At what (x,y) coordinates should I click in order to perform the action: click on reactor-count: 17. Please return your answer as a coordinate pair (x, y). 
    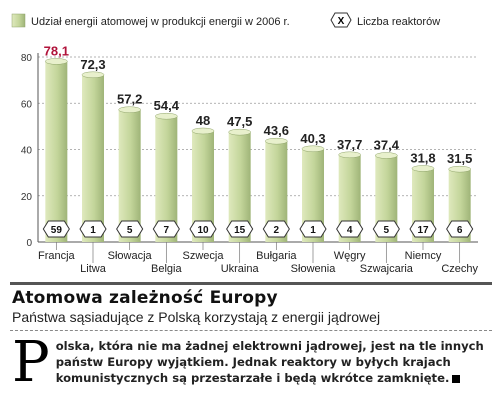
    Looking at the image, I should click on (423, 230).